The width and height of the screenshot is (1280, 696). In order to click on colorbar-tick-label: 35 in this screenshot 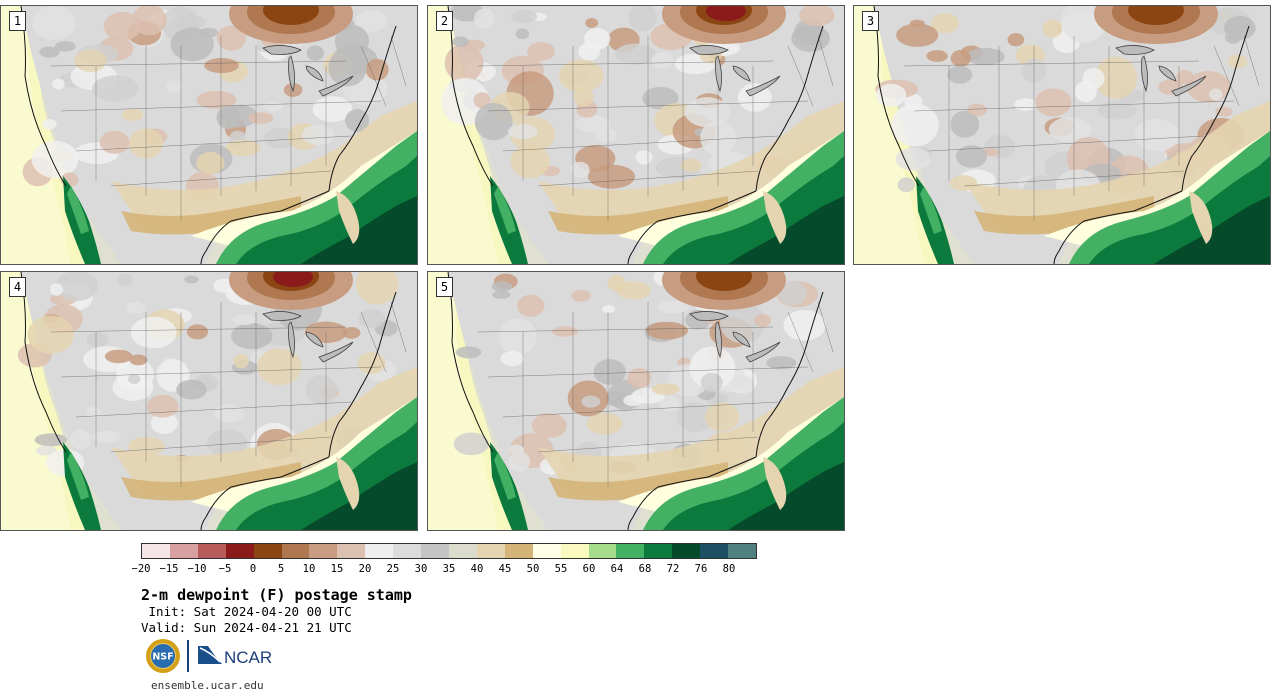, I will do `click(449, 569)`.